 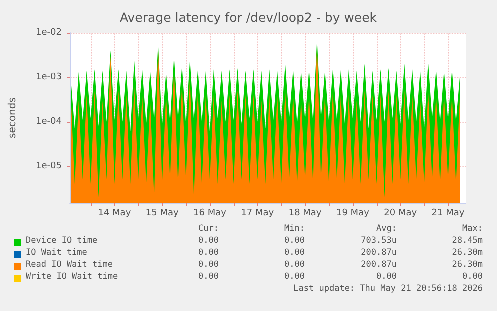 What do you see at coordinates (62, 241) in the screenshot?
I see `legend-label: Device IO time` at bounding box center [62, 241].